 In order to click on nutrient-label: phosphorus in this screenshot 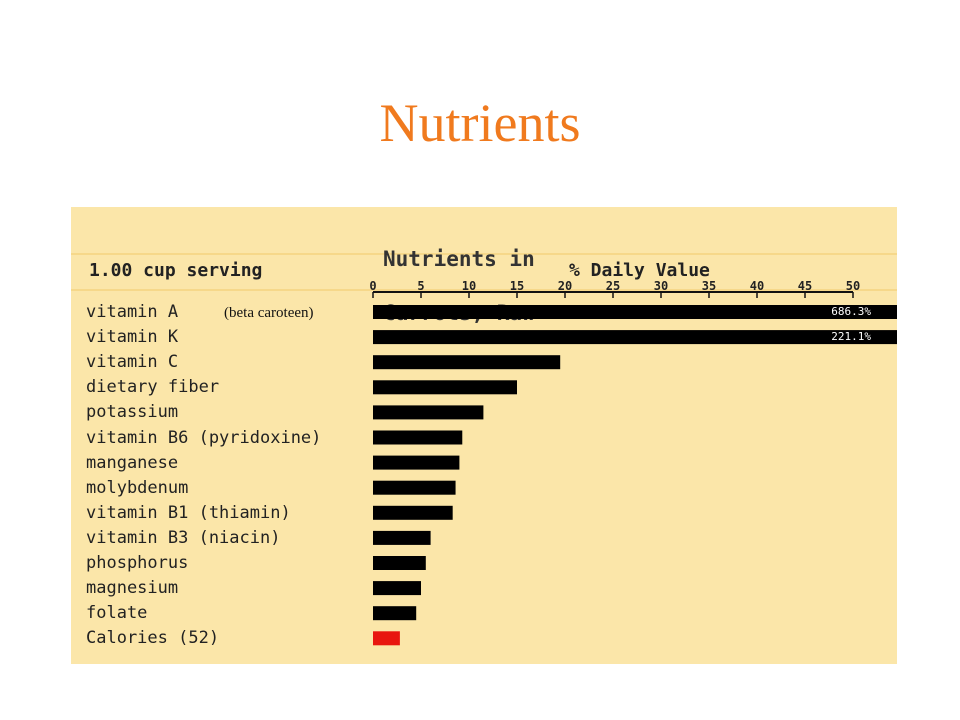, I will do `click(137, 563)`.